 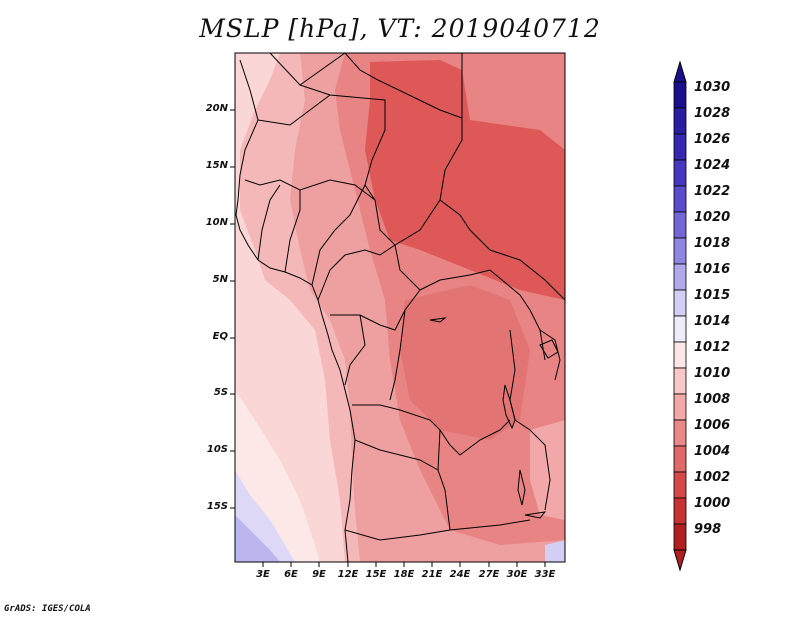 I want to click on lon-label: 18E, so click(x=404, y=574).